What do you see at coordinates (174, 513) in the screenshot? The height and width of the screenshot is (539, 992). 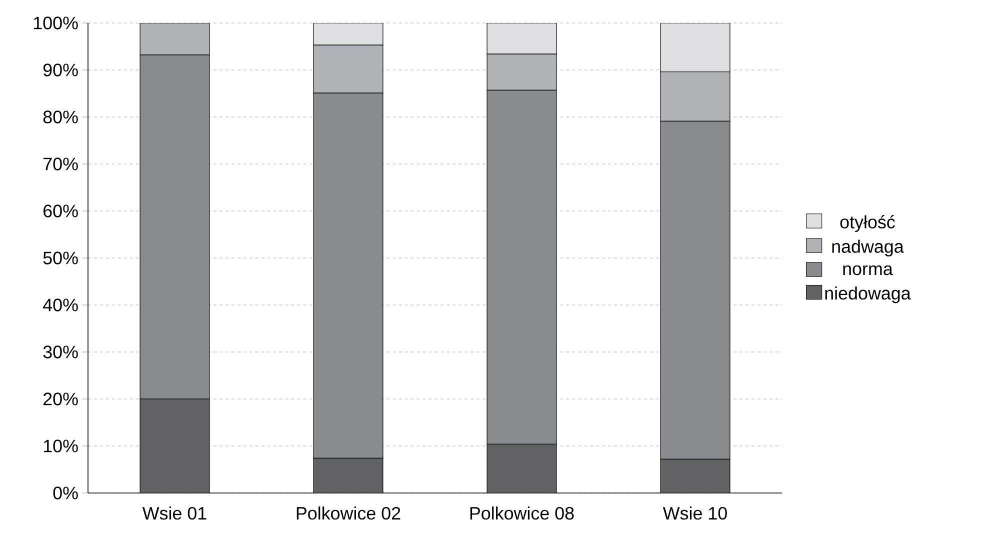 I see `x-tick-label: Wsie 01` at bounding box center [174, 513].